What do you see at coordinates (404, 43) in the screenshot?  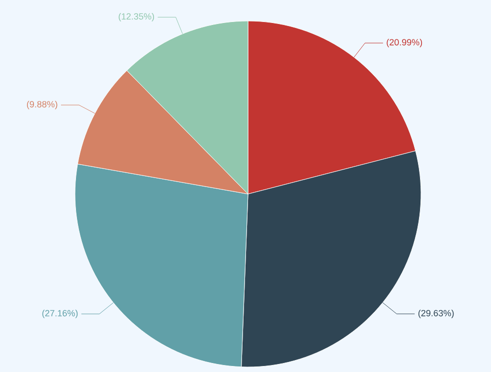 I see `data-label: (20.99%)` at bounding box center [404, 43].